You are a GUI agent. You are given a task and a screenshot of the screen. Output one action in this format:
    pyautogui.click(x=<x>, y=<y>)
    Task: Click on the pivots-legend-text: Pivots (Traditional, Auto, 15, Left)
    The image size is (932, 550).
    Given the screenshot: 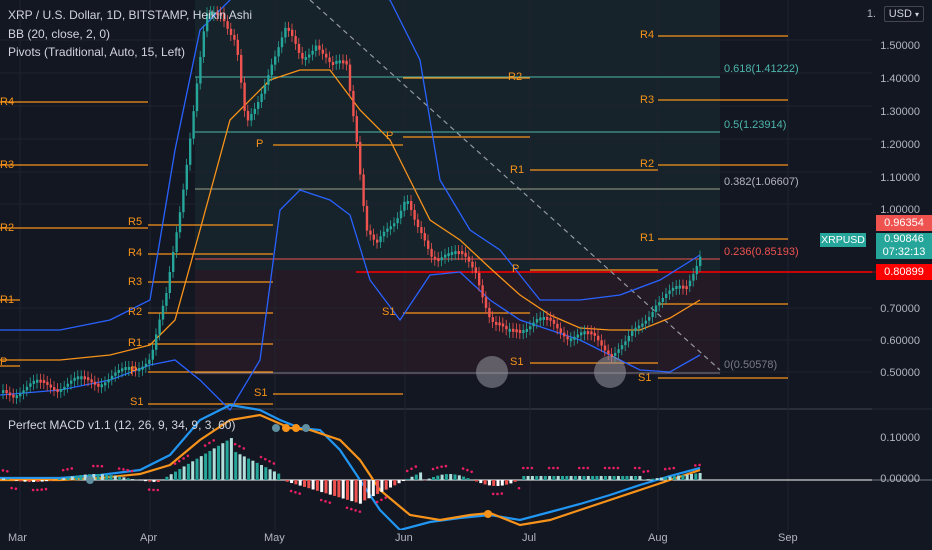 What is the action you would take?
    pyautogui.click(x=96, y=52)
    